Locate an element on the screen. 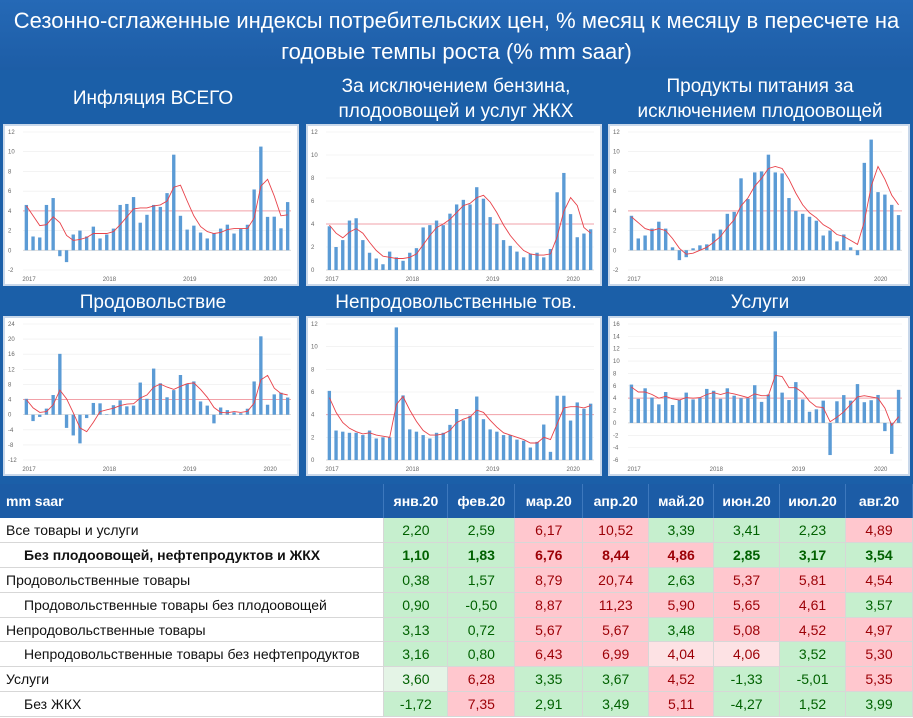 The image size is (913, 718). chart-svg: 24 20 16 12 8 4 0 -4 -8 -12 2017 2018 2019 2020 is located at coordinates (149, 397).